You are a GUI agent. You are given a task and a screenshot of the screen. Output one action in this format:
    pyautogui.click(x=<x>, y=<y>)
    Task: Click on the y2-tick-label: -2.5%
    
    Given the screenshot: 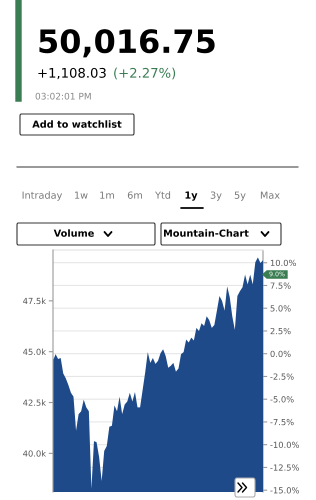 What is the action you would take?
    pyautogui.click(x=282, y=376)
    